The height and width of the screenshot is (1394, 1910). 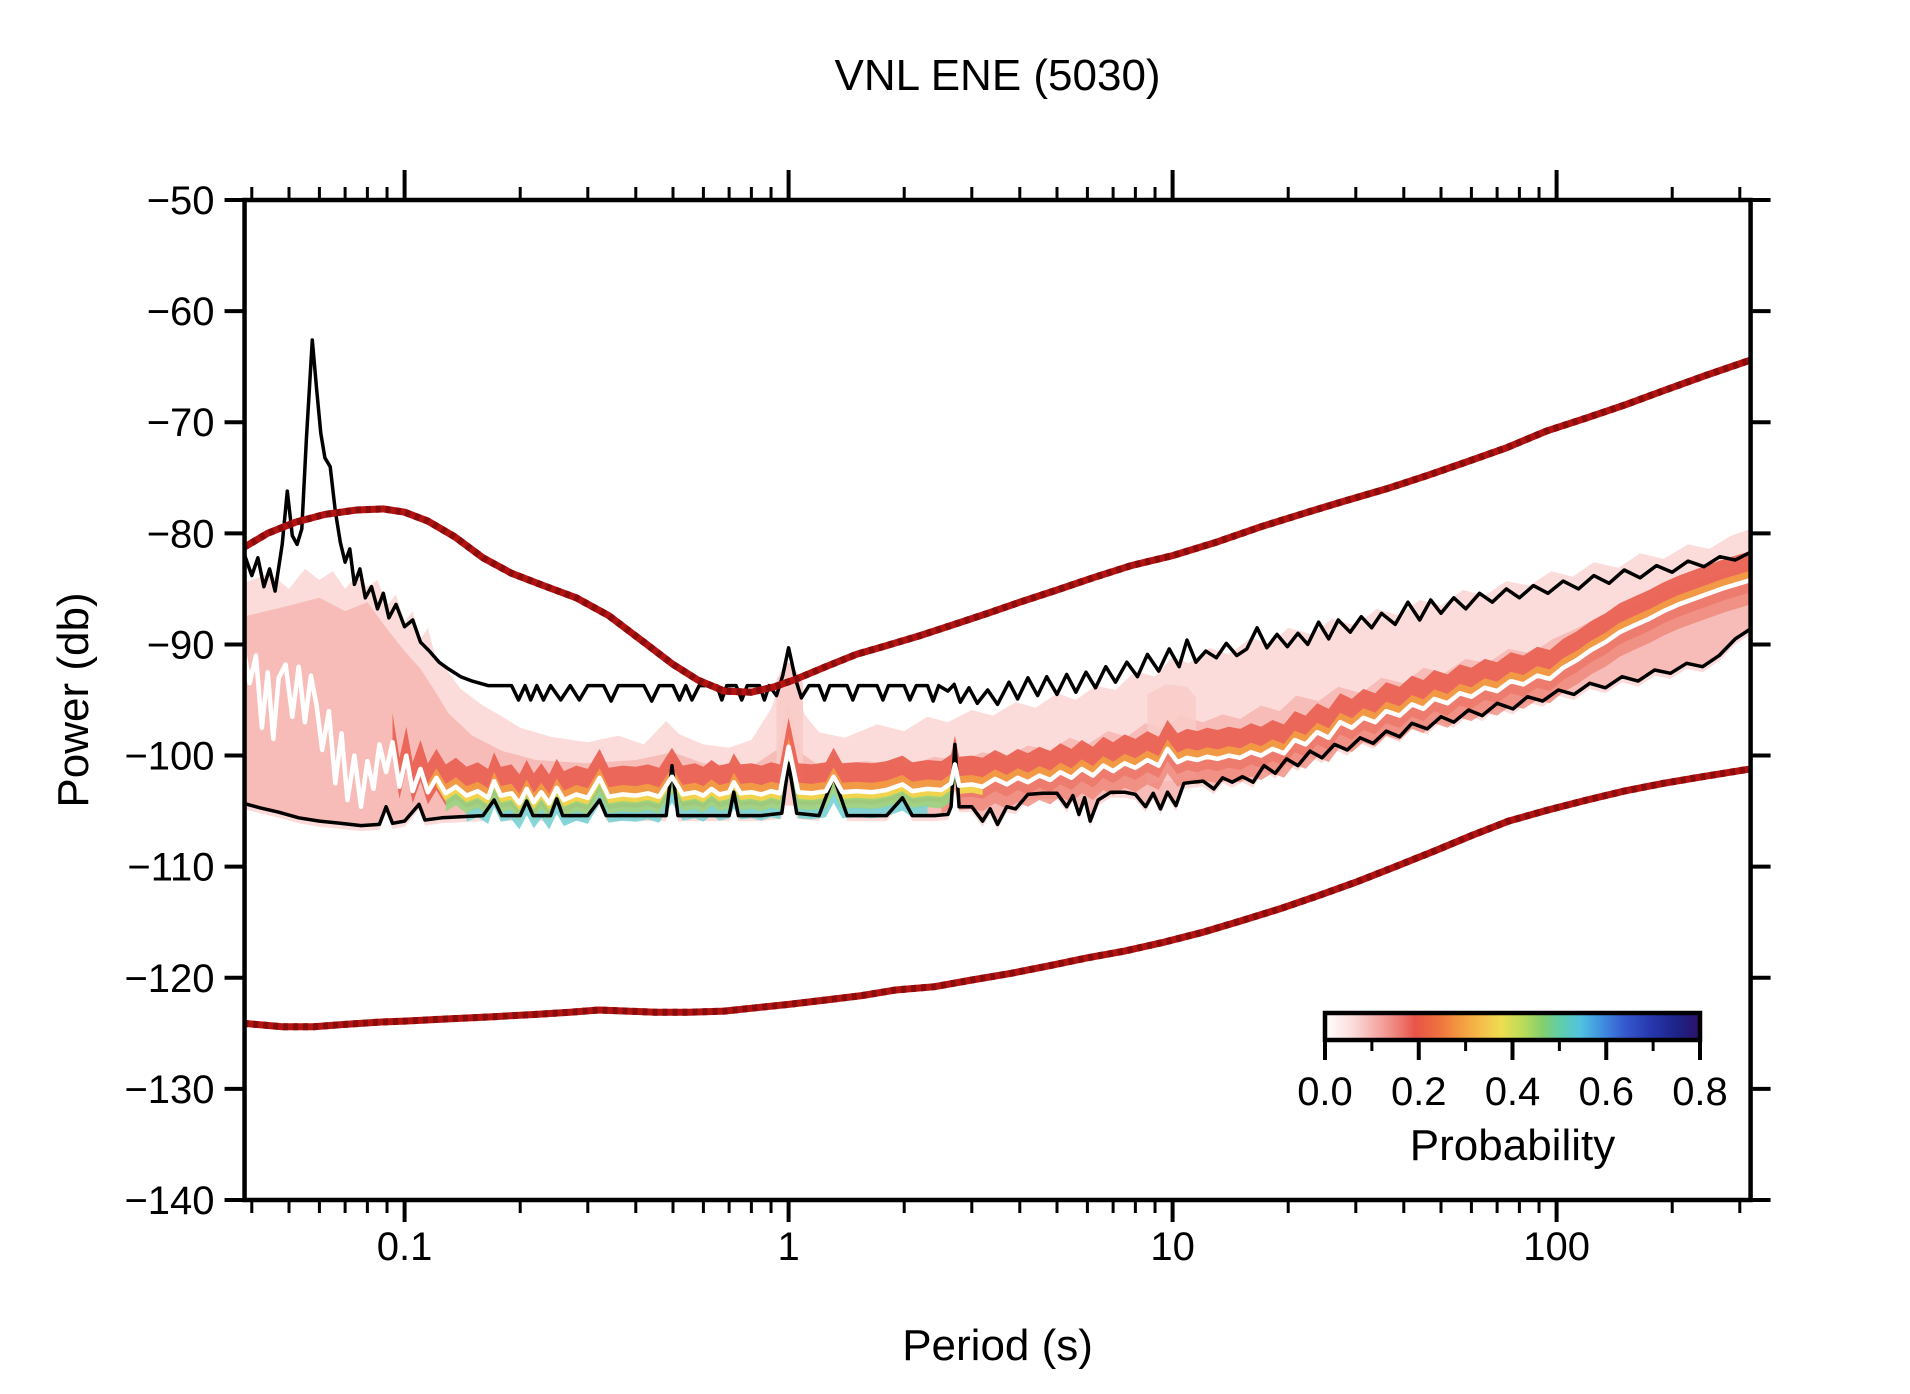 What do you see at coordinates (181, 201) in the screenshot?
I see `y-tick-label: −50` at bounding box center [181, 201].